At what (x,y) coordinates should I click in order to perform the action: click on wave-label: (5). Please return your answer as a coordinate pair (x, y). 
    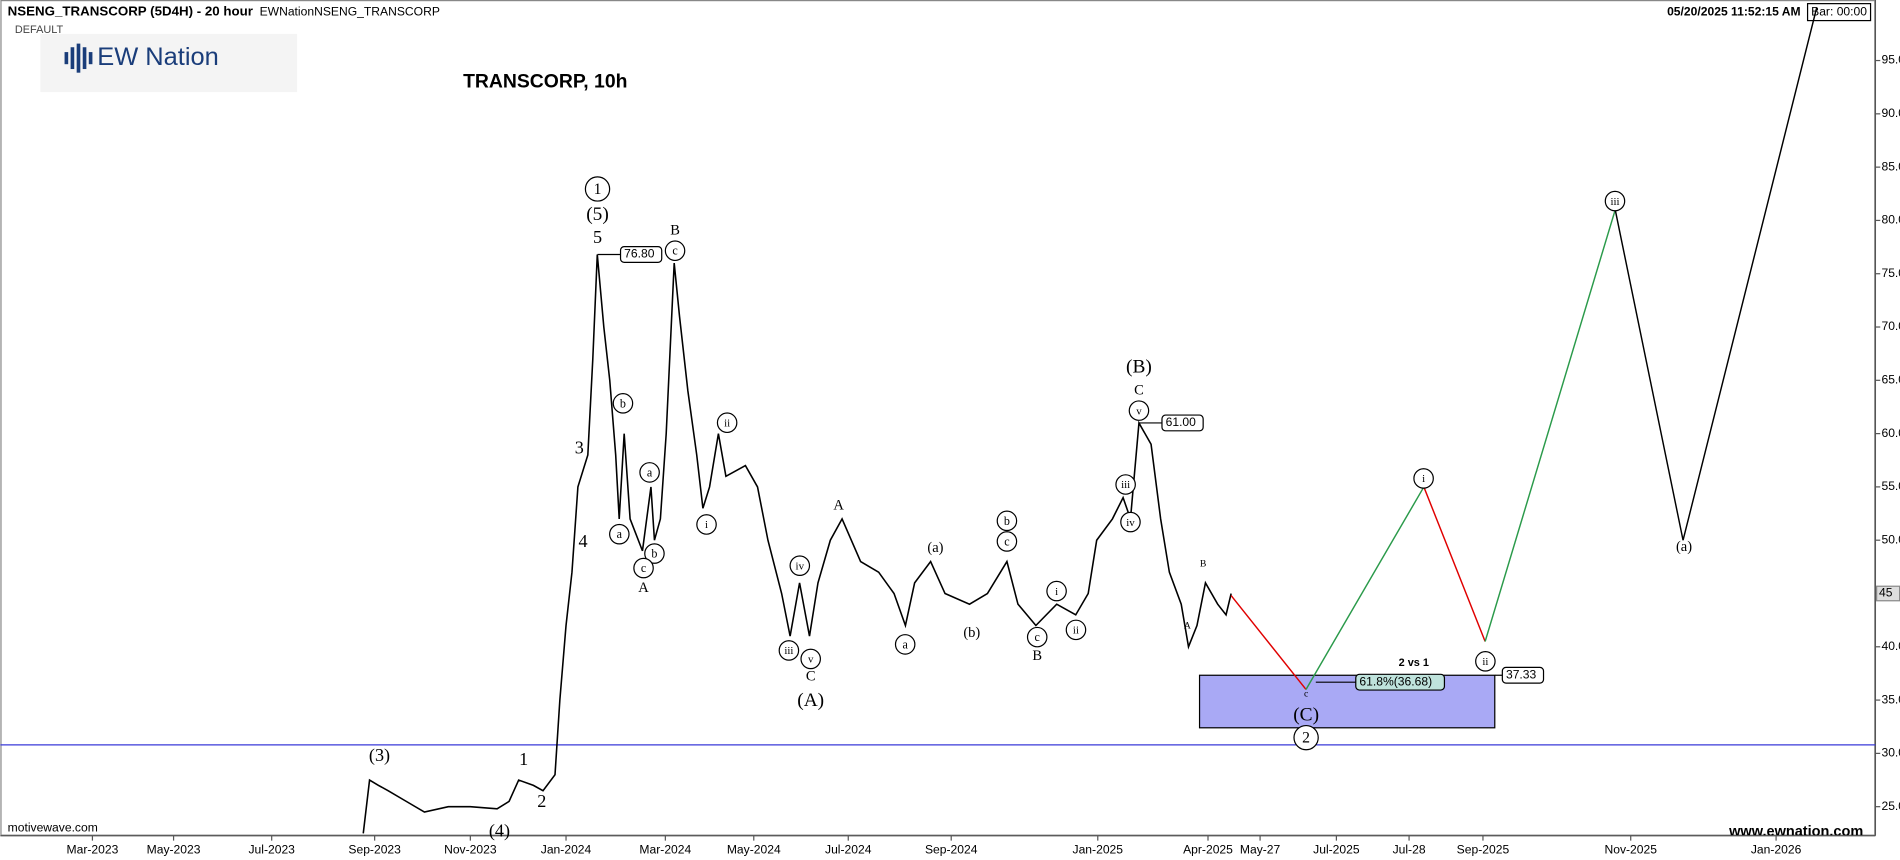
    Looking at the image, I should click on (597, 214).